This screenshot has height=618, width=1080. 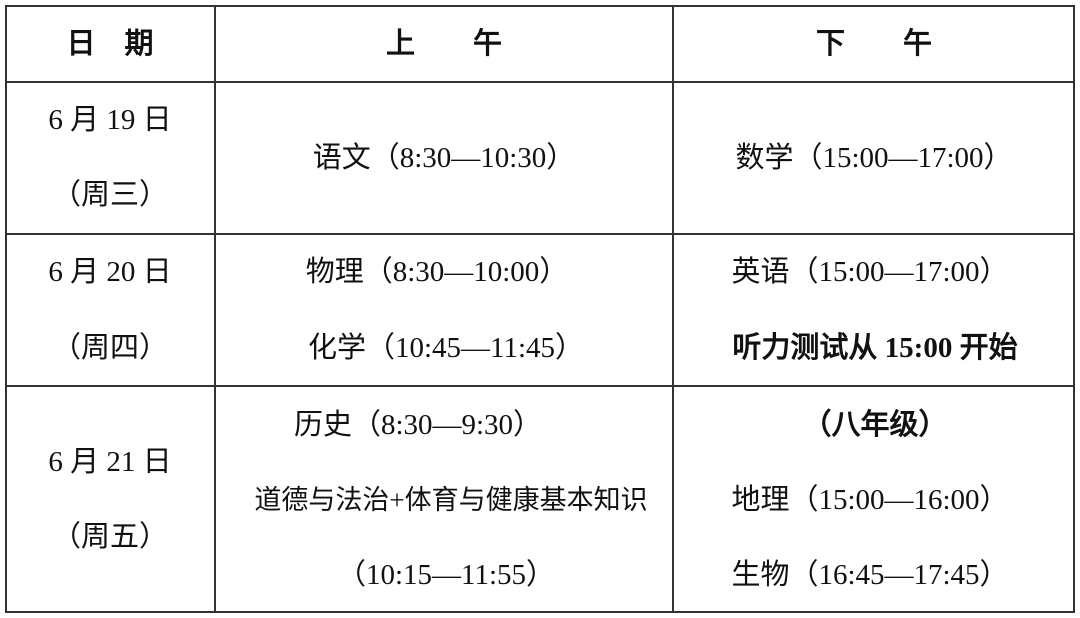 I want to click on morning-exam: 化学（10:45—11:45）, so click(x=446, y=348).